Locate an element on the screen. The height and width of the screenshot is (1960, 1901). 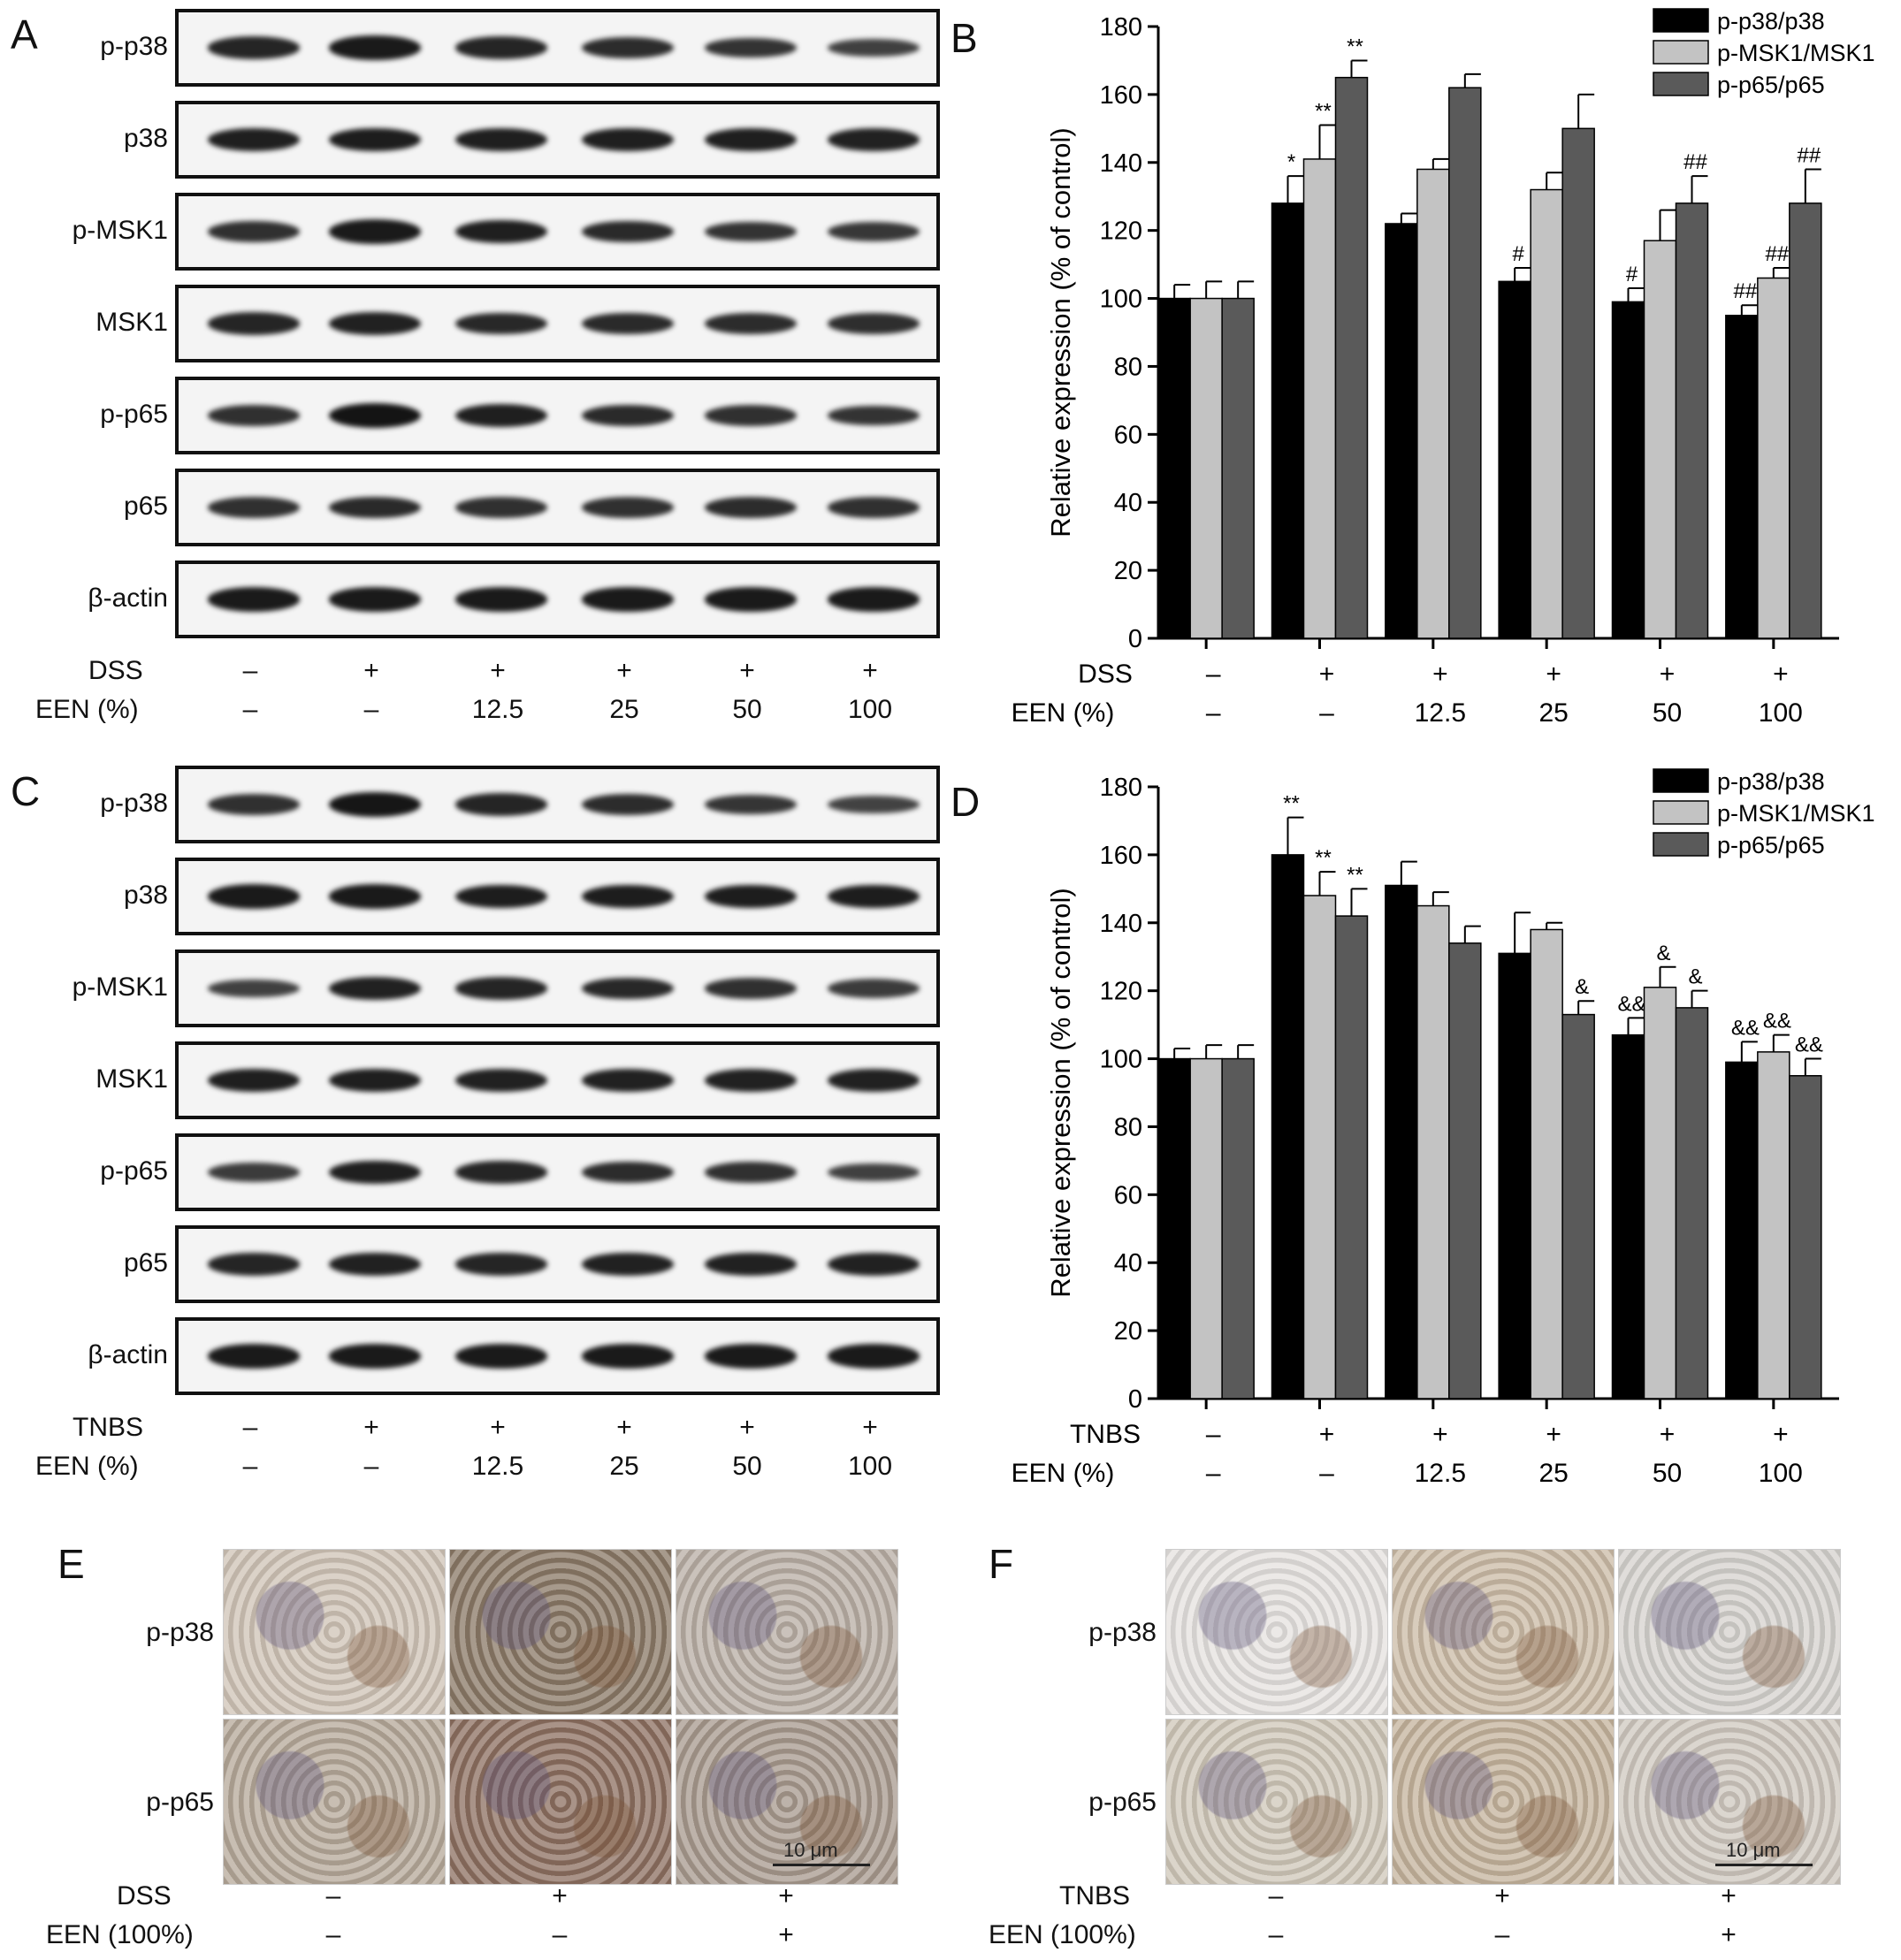
ihc-condition-value: + is located at coordinates (1729, 1895).